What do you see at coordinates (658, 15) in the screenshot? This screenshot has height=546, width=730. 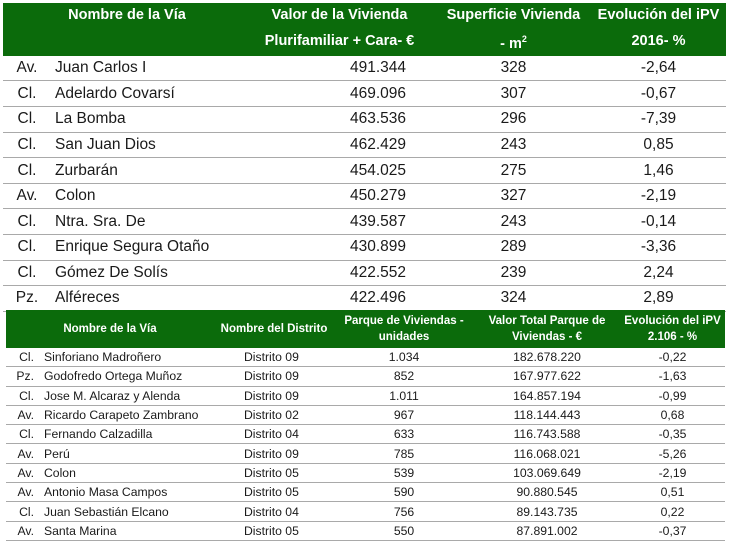 I see `t1-header-ipv: Evolución del iPV` at bounding box center [658, 15].